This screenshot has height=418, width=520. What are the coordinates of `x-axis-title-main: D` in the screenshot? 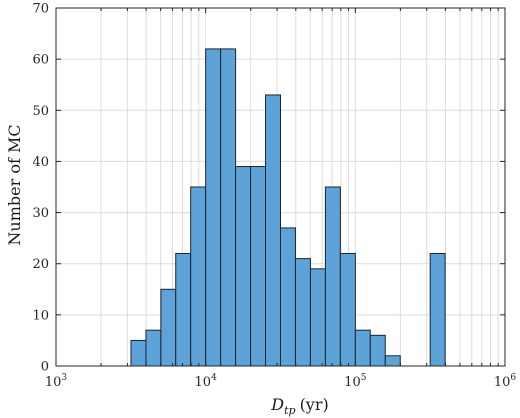 It's located at (277, 404).